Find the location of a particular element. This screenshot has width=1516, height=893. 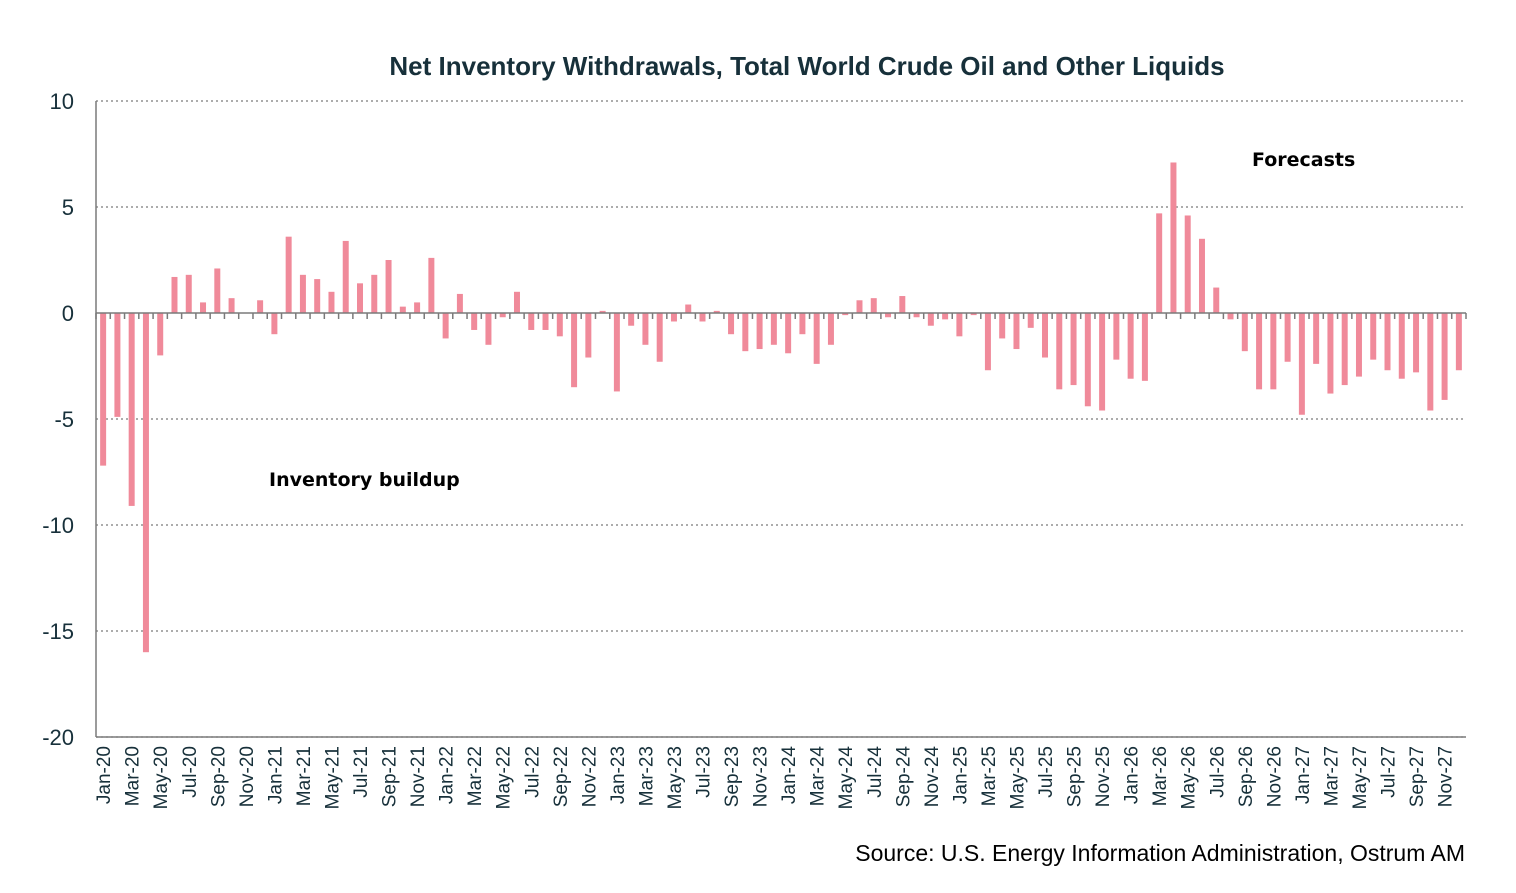

y-tick-labels: 10 5 0 -5 -10 -15 -20 is located at coordinates (58, 419).